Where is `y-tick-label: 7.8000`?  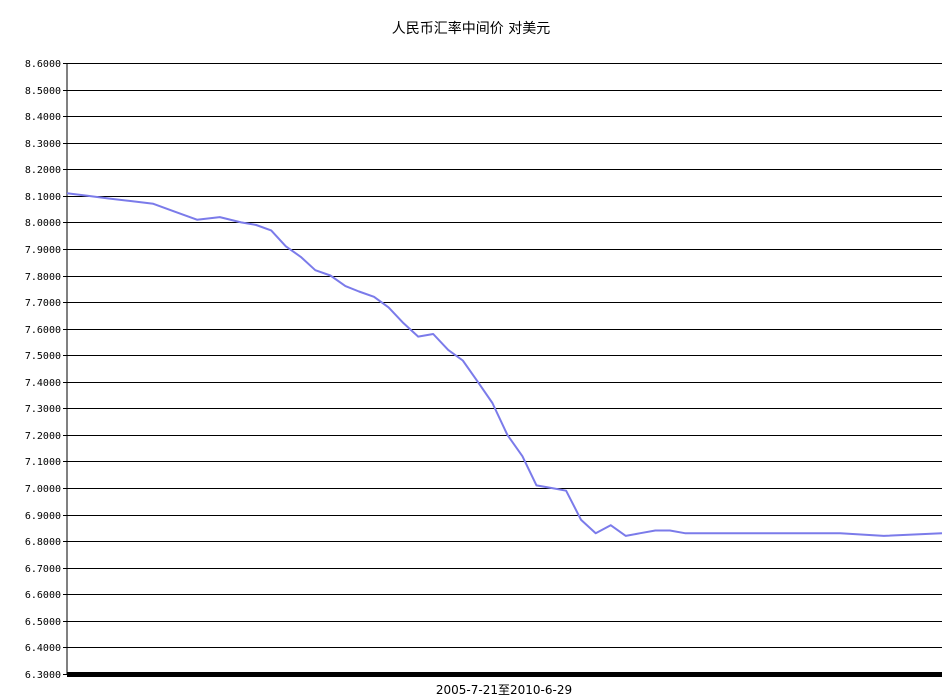
y-tick-label: 7.8000 is located at coordinates (43, 277).